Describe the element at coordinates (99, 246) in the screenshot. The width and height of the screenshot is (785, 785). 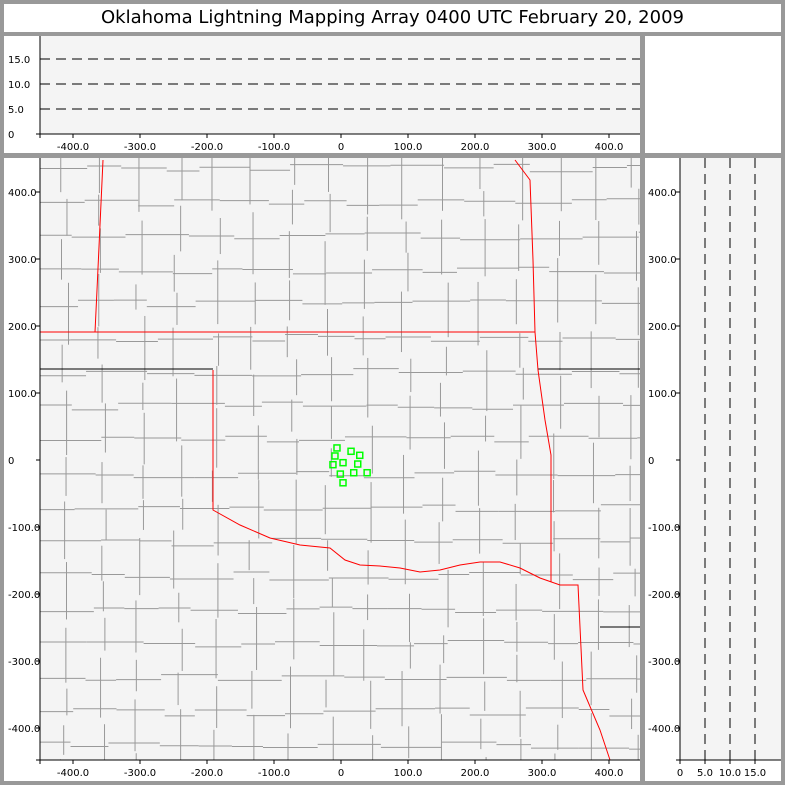
I see `state-border-panhandle-west` at that location.